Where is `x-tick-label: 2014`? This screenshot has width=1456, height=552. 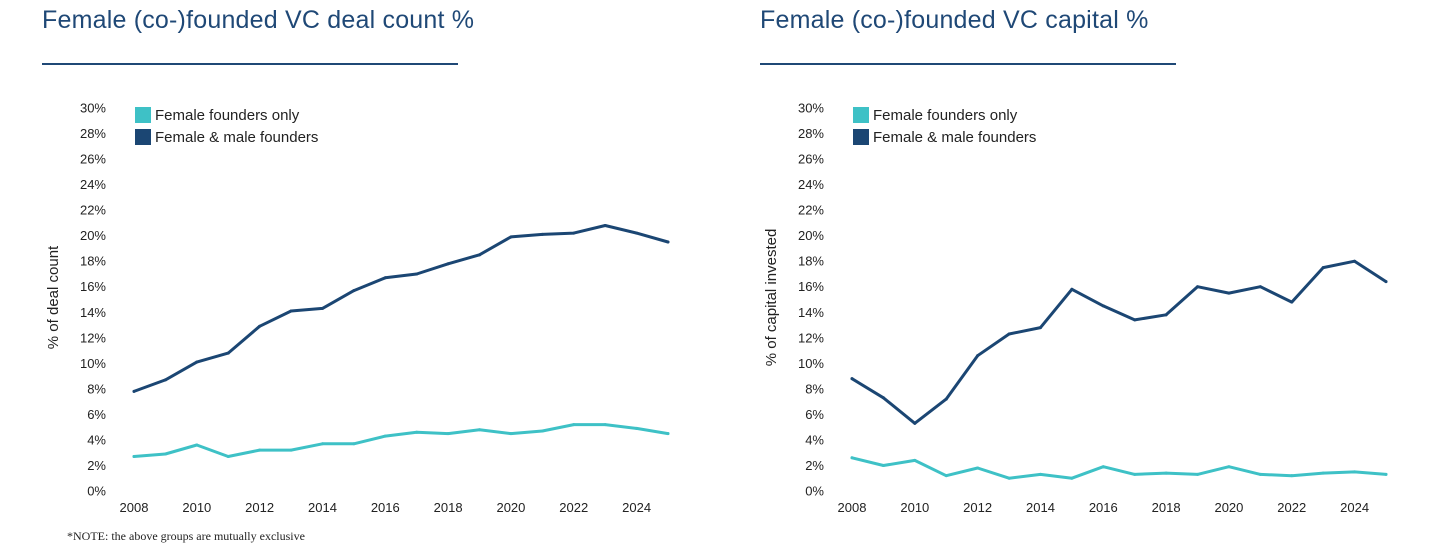
x-tick-label: 2014 is located at coordinates (322, 507).